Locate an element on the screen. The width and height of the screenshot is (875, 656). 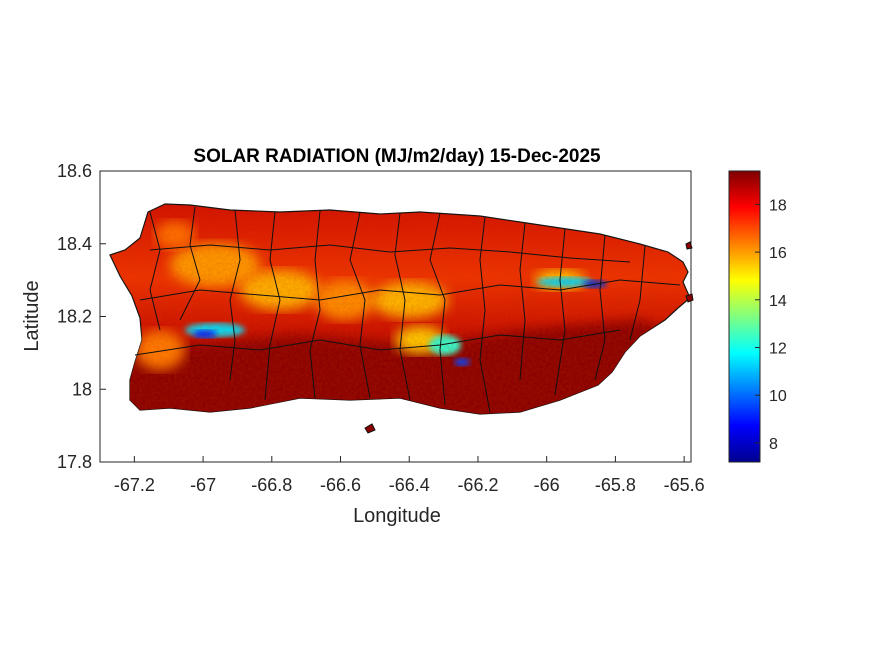
x-tick-label: -66.8 is located at coordinates (271, 485).